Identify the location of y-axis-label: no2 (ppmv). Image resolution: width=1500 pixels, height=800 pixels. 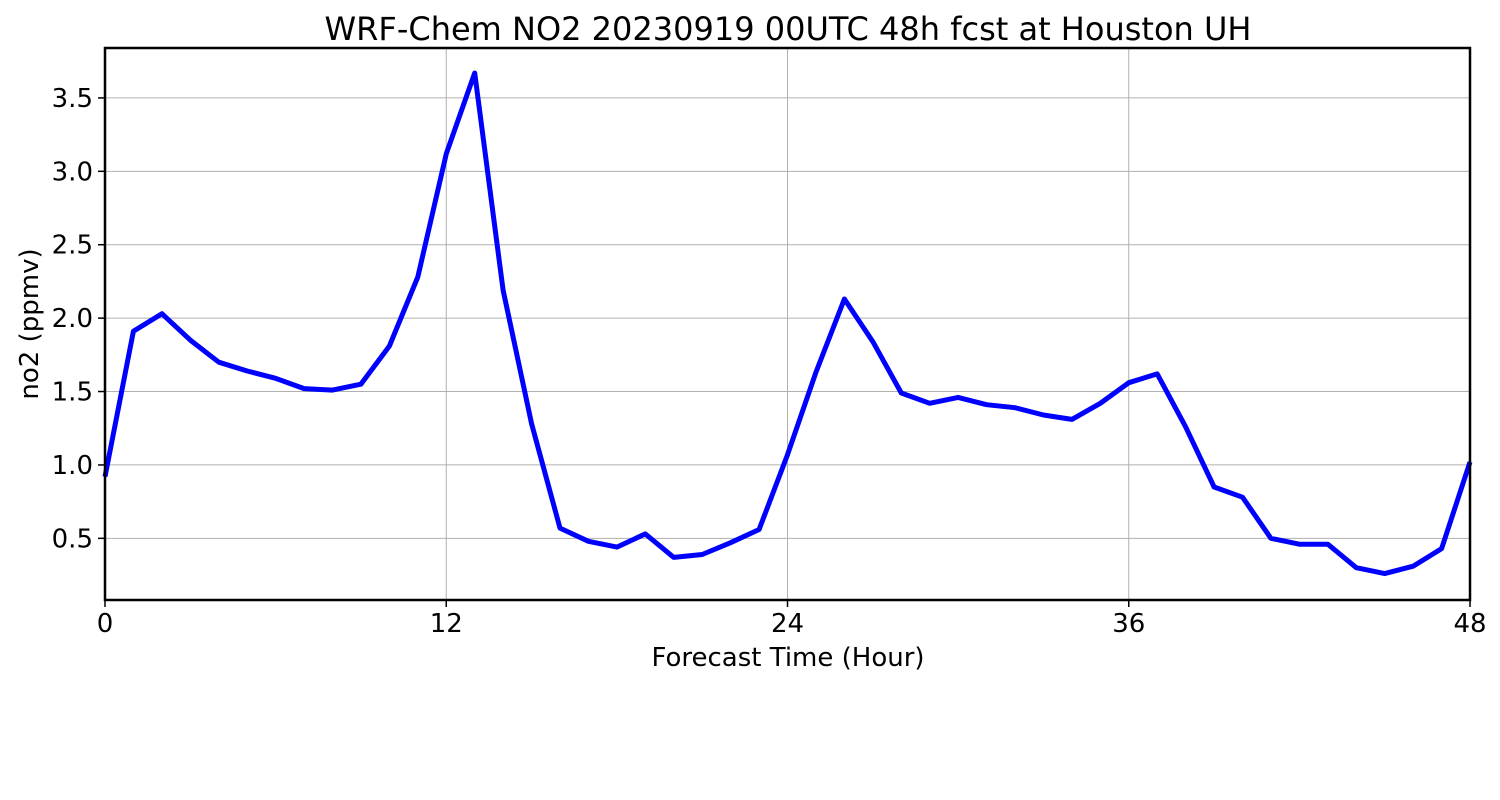
(30, 323).